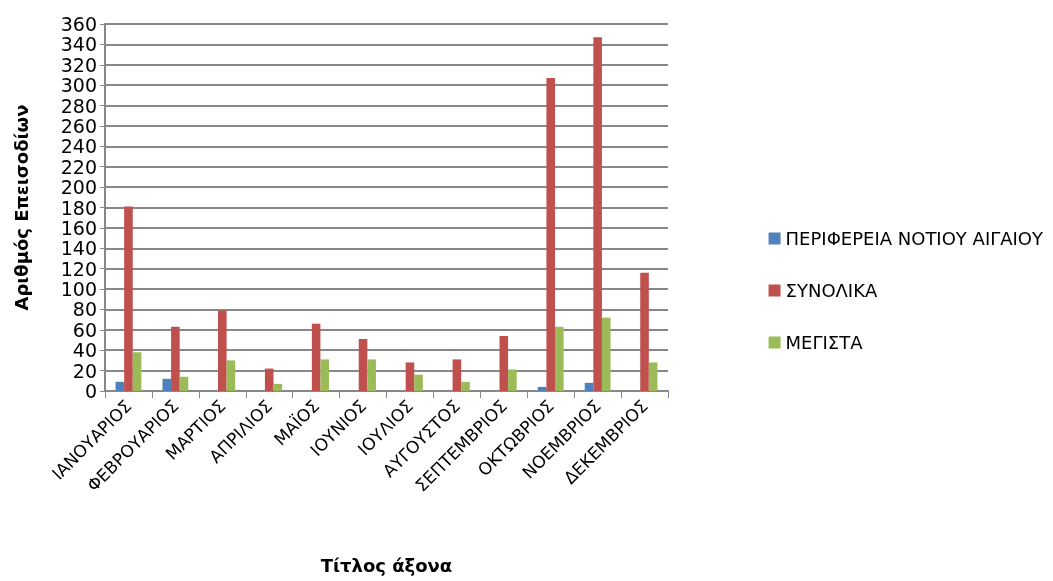 The width and height of the screenshot is (1053, 581). Describe the element at coordinates (914, 238) in the screenshot. I see `legend-label: ΠΕΡΙΦΕΡΕΙΑ ΝΟΤΙΟΥ ΑΙΓΑΙΟΥ` at that location.